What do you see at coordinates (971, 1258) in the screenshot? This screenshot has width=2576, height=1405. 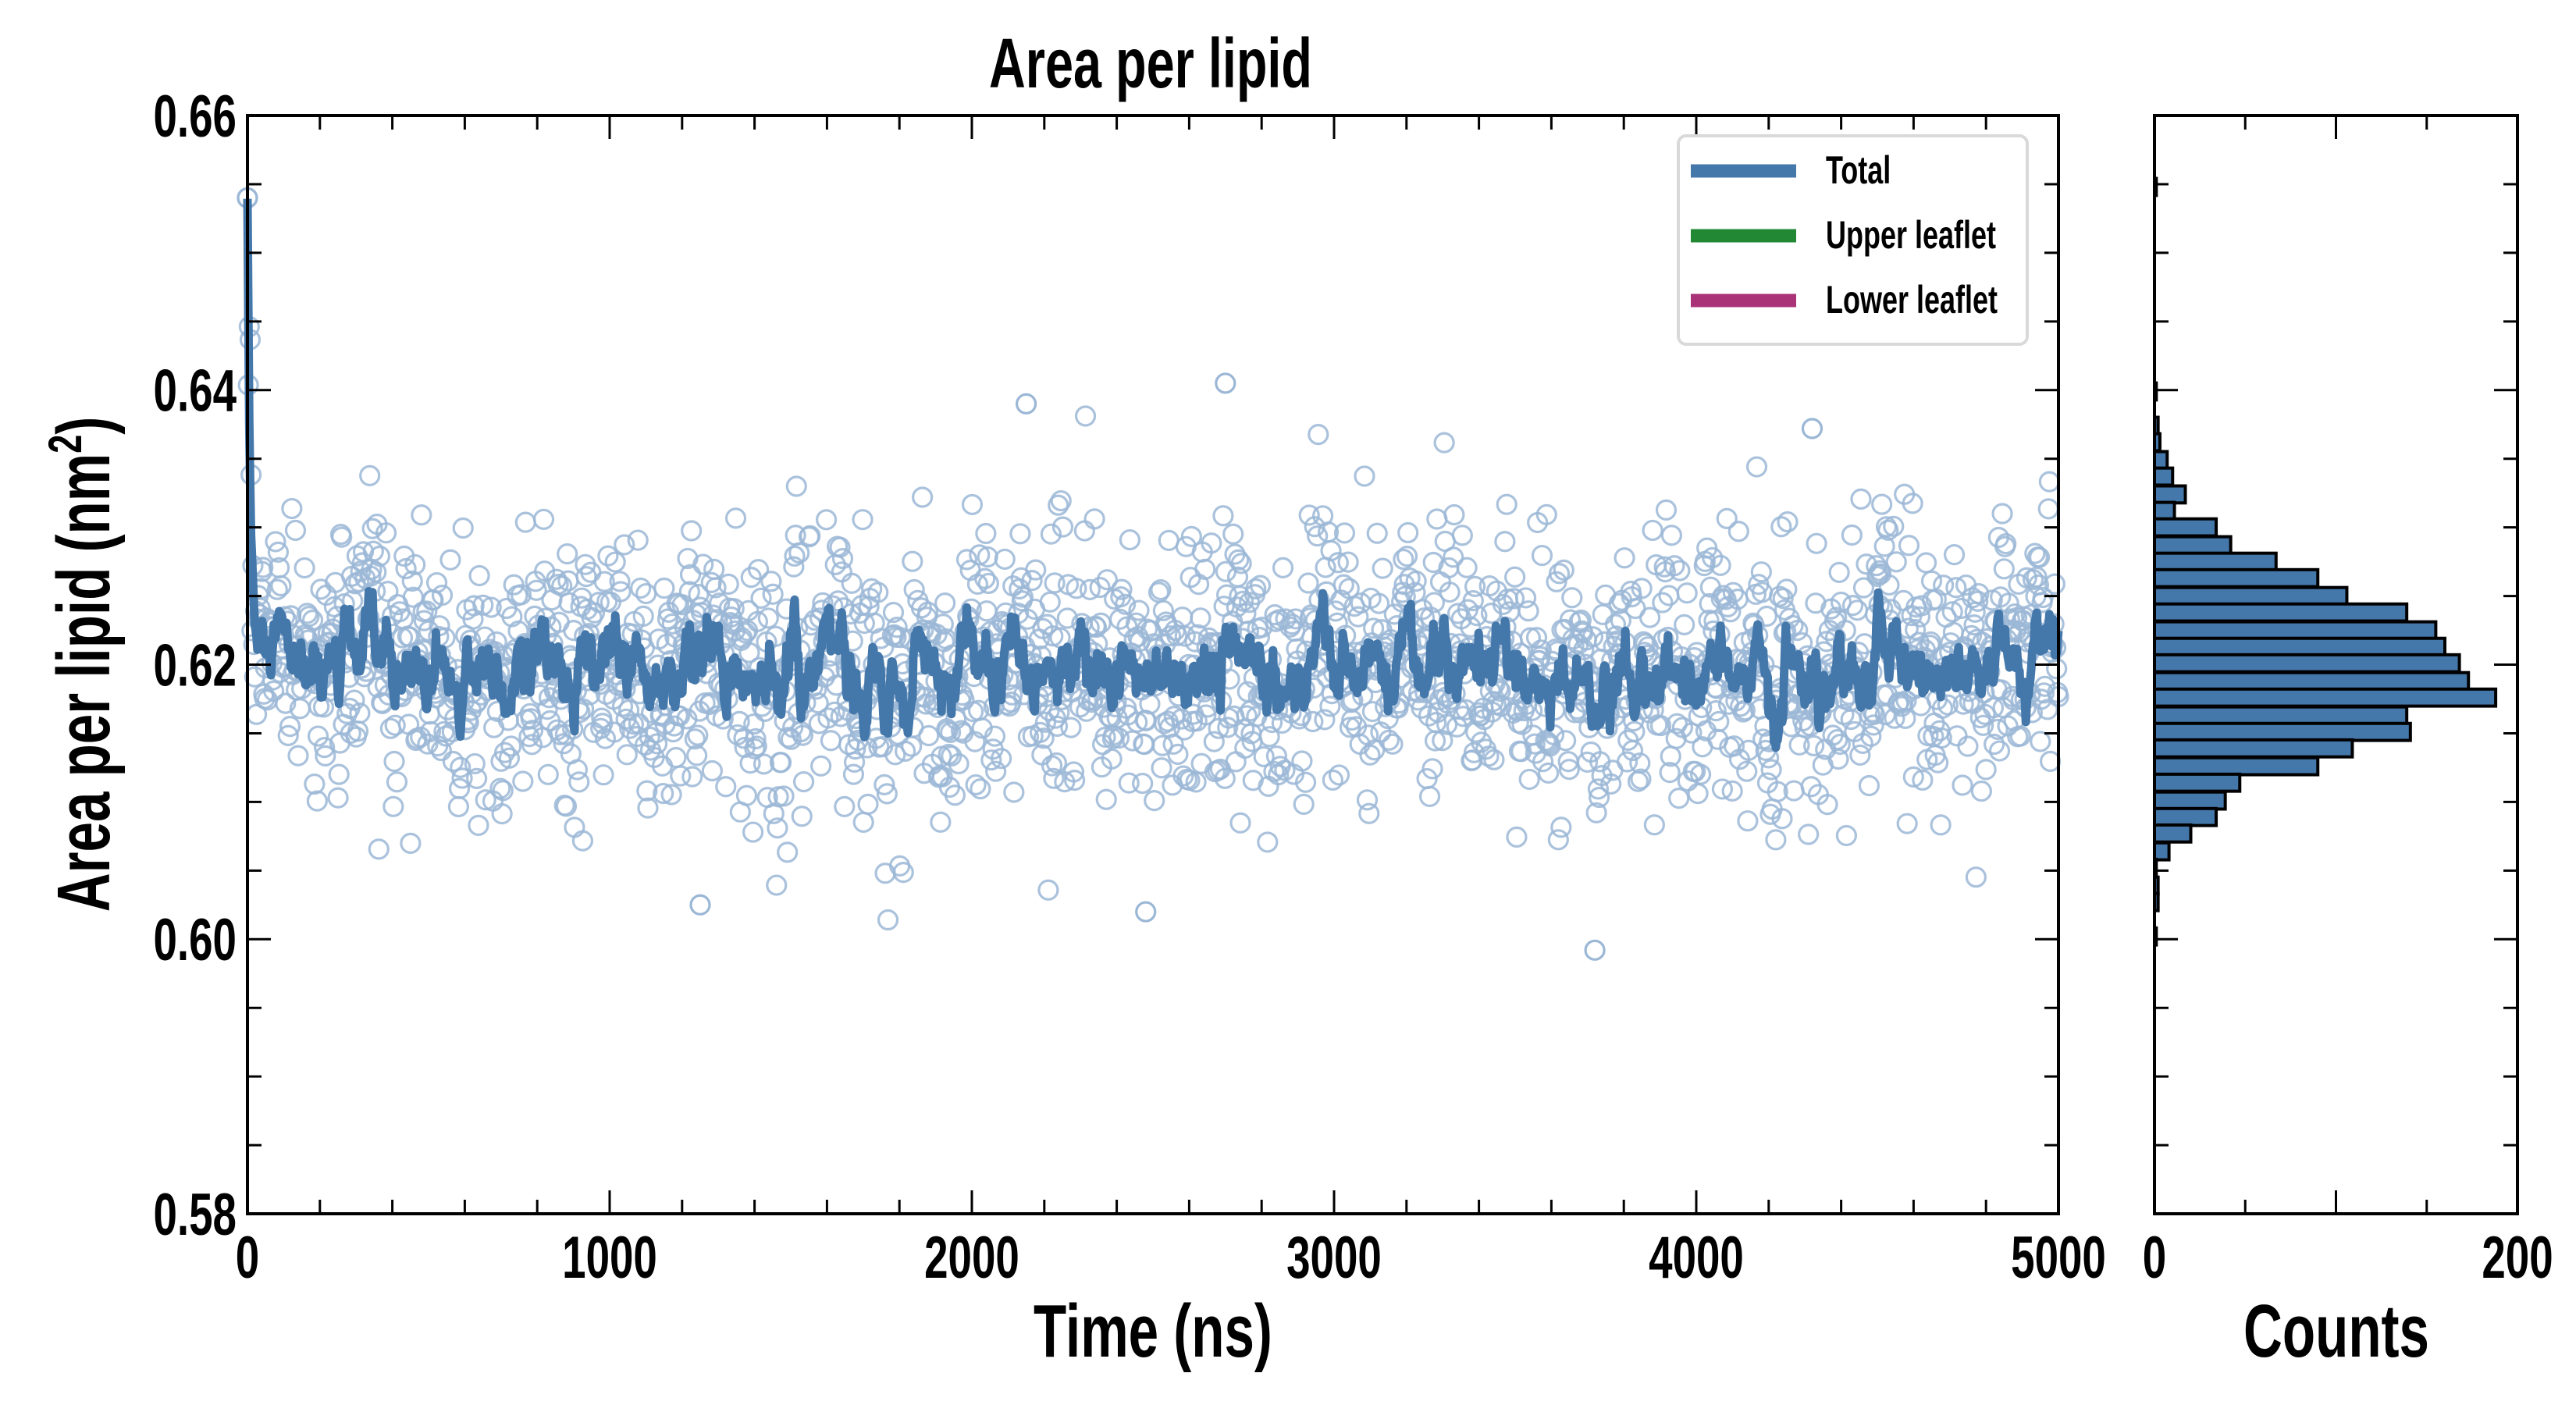 I see `x-tick-label: 2000` at bounding box center [971, 1258].